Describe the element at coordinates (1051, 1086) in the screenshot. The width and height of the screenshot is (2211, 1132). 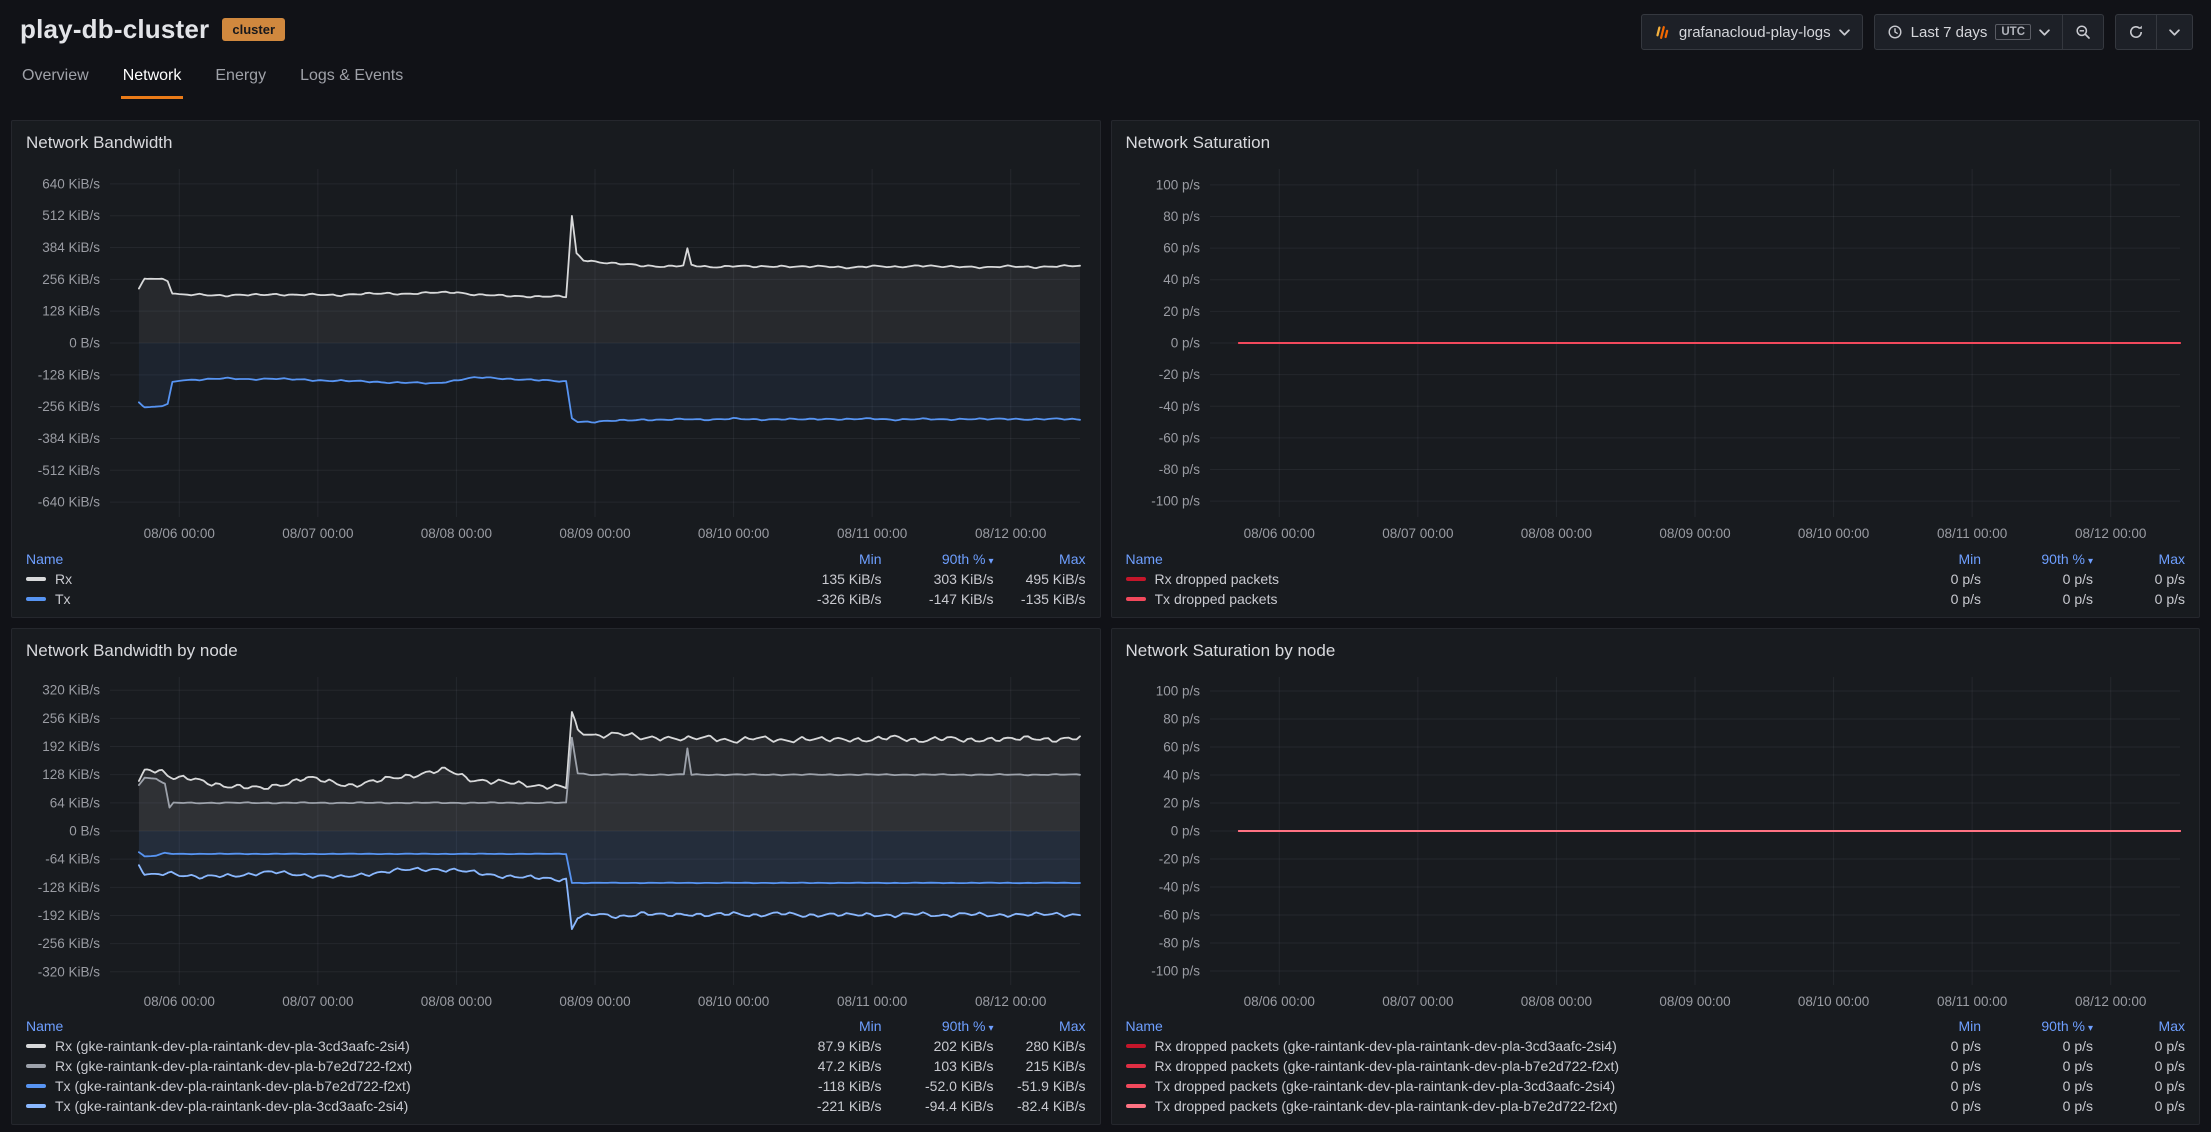
I see `legend-value: -51.9 KiB/s` at that location.